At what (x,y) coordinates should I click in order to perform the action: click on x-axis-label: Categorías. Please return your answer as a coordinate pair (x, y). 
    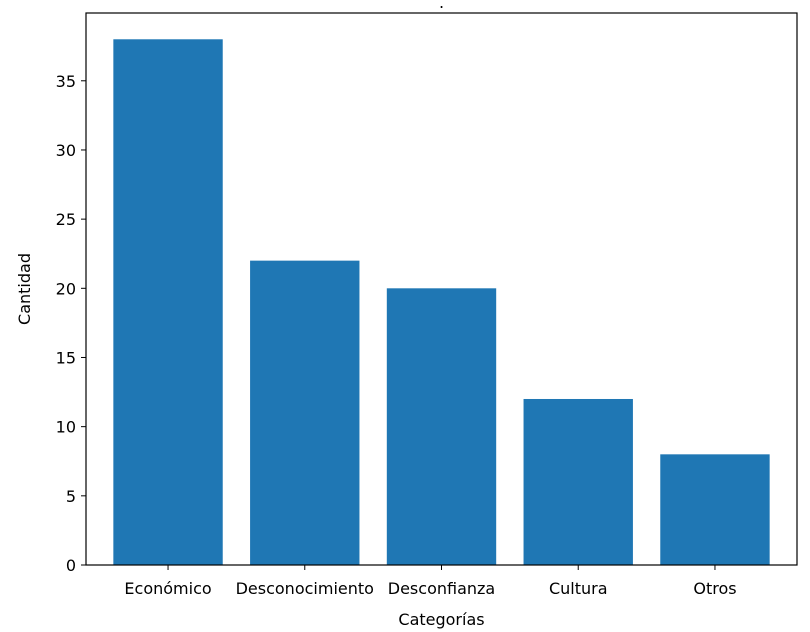
    Looking at the image, I should click on (441, 619).